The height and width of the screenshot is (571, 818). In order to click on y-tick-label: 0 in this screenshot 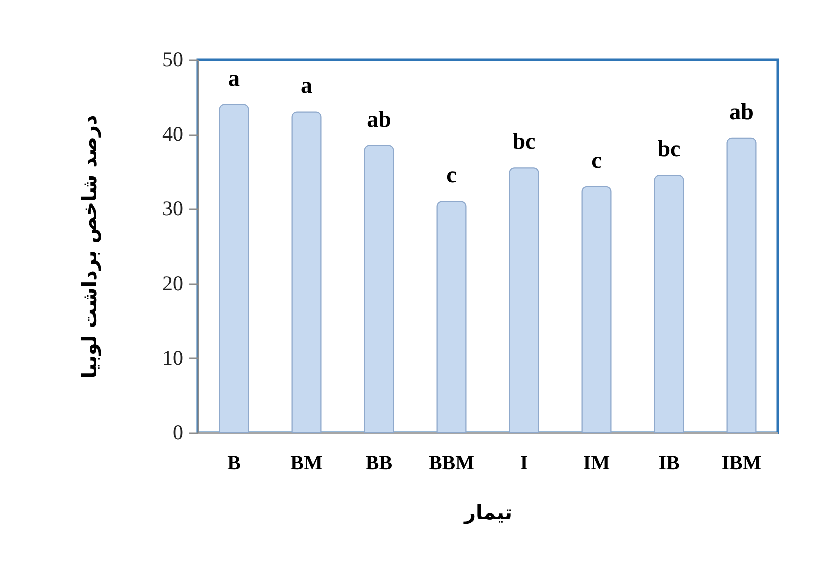, I will do `click(178, 432)`.